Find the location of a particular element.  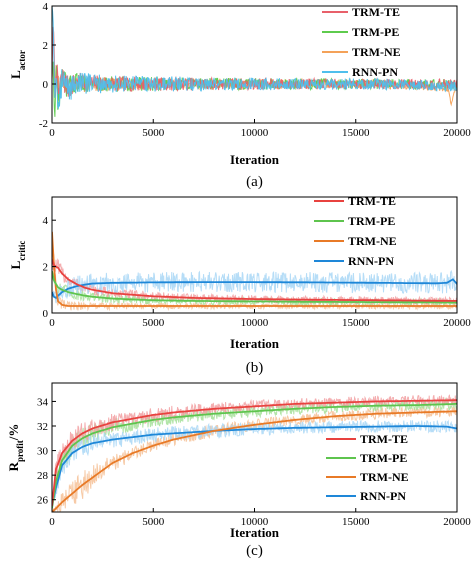

plot-area is located at coordinates (254, 271).